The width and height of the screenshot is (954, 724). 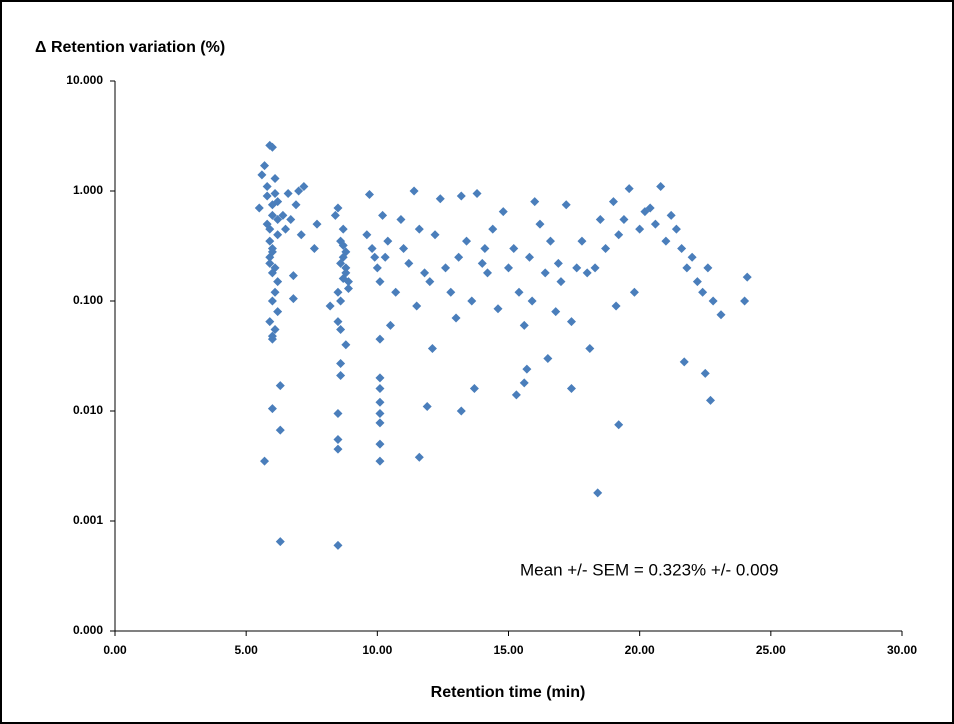 I want to click on x-tick-label: 0.00, so click(x=115, y=650).